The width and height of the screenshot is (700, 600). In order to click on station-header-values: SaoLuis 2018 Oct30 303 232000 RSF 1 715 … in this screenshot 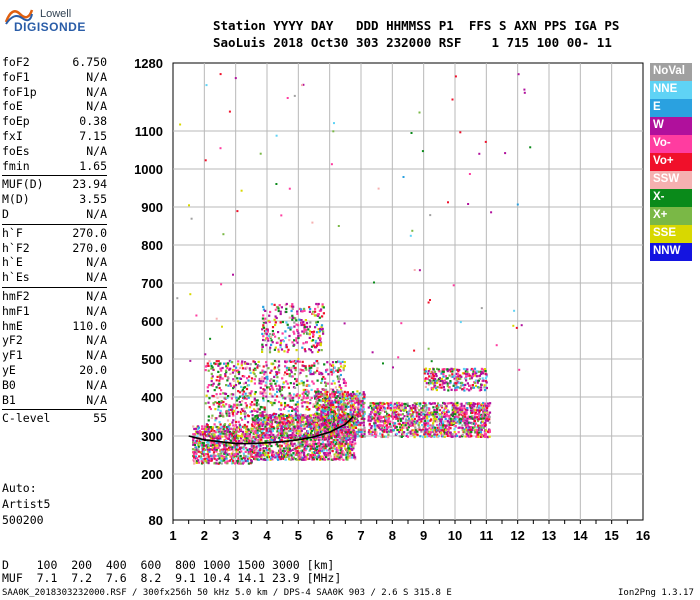, I will do `click(412, 42)`.